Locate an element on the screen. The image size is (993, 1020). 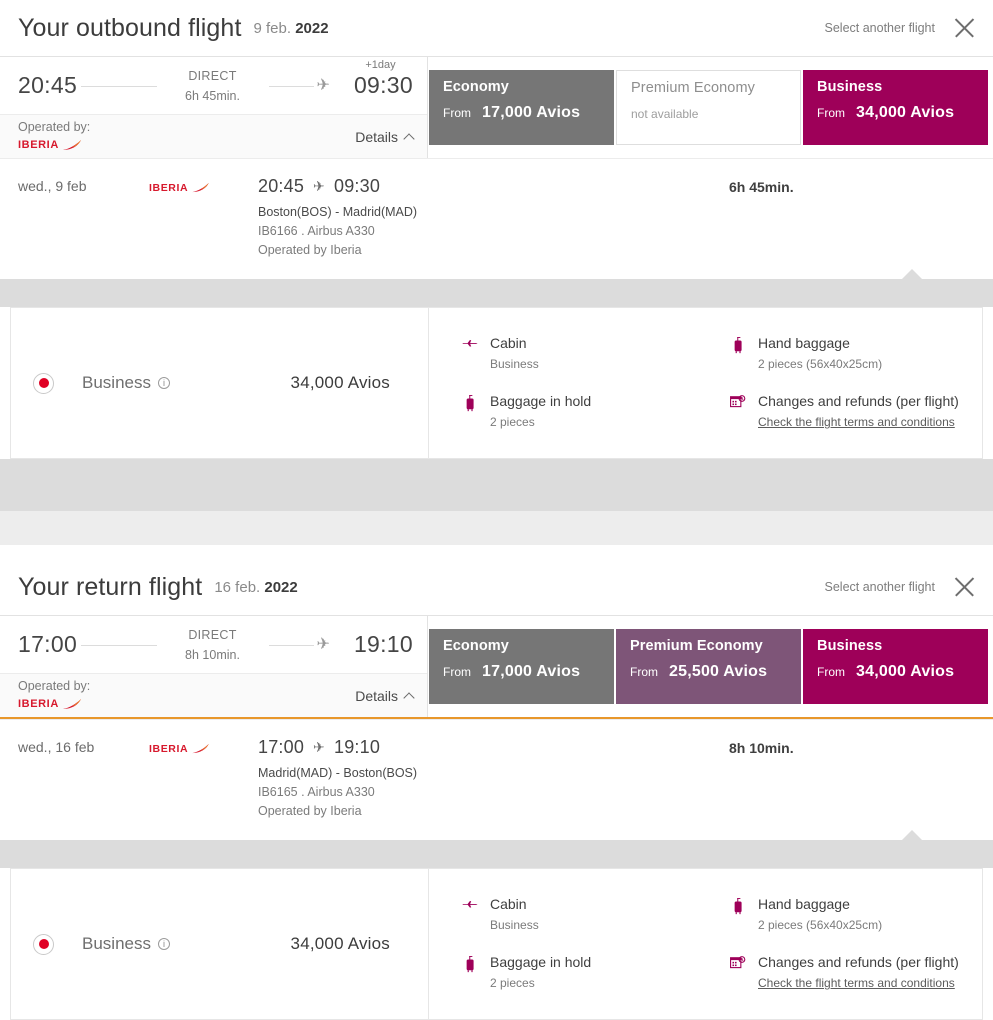
outbound-fare-radio-business is located at coordinates (43, 383).